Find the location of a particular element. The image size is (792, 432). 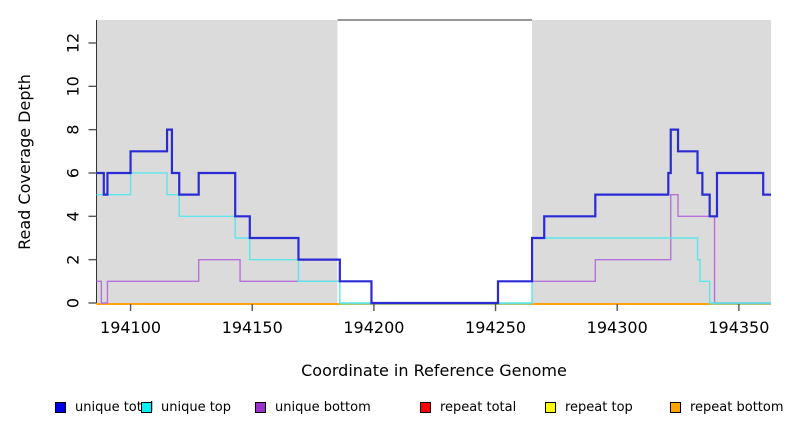

axis-y: 0 2 4 6 8 10 12 is located at coordinates (80, 170).